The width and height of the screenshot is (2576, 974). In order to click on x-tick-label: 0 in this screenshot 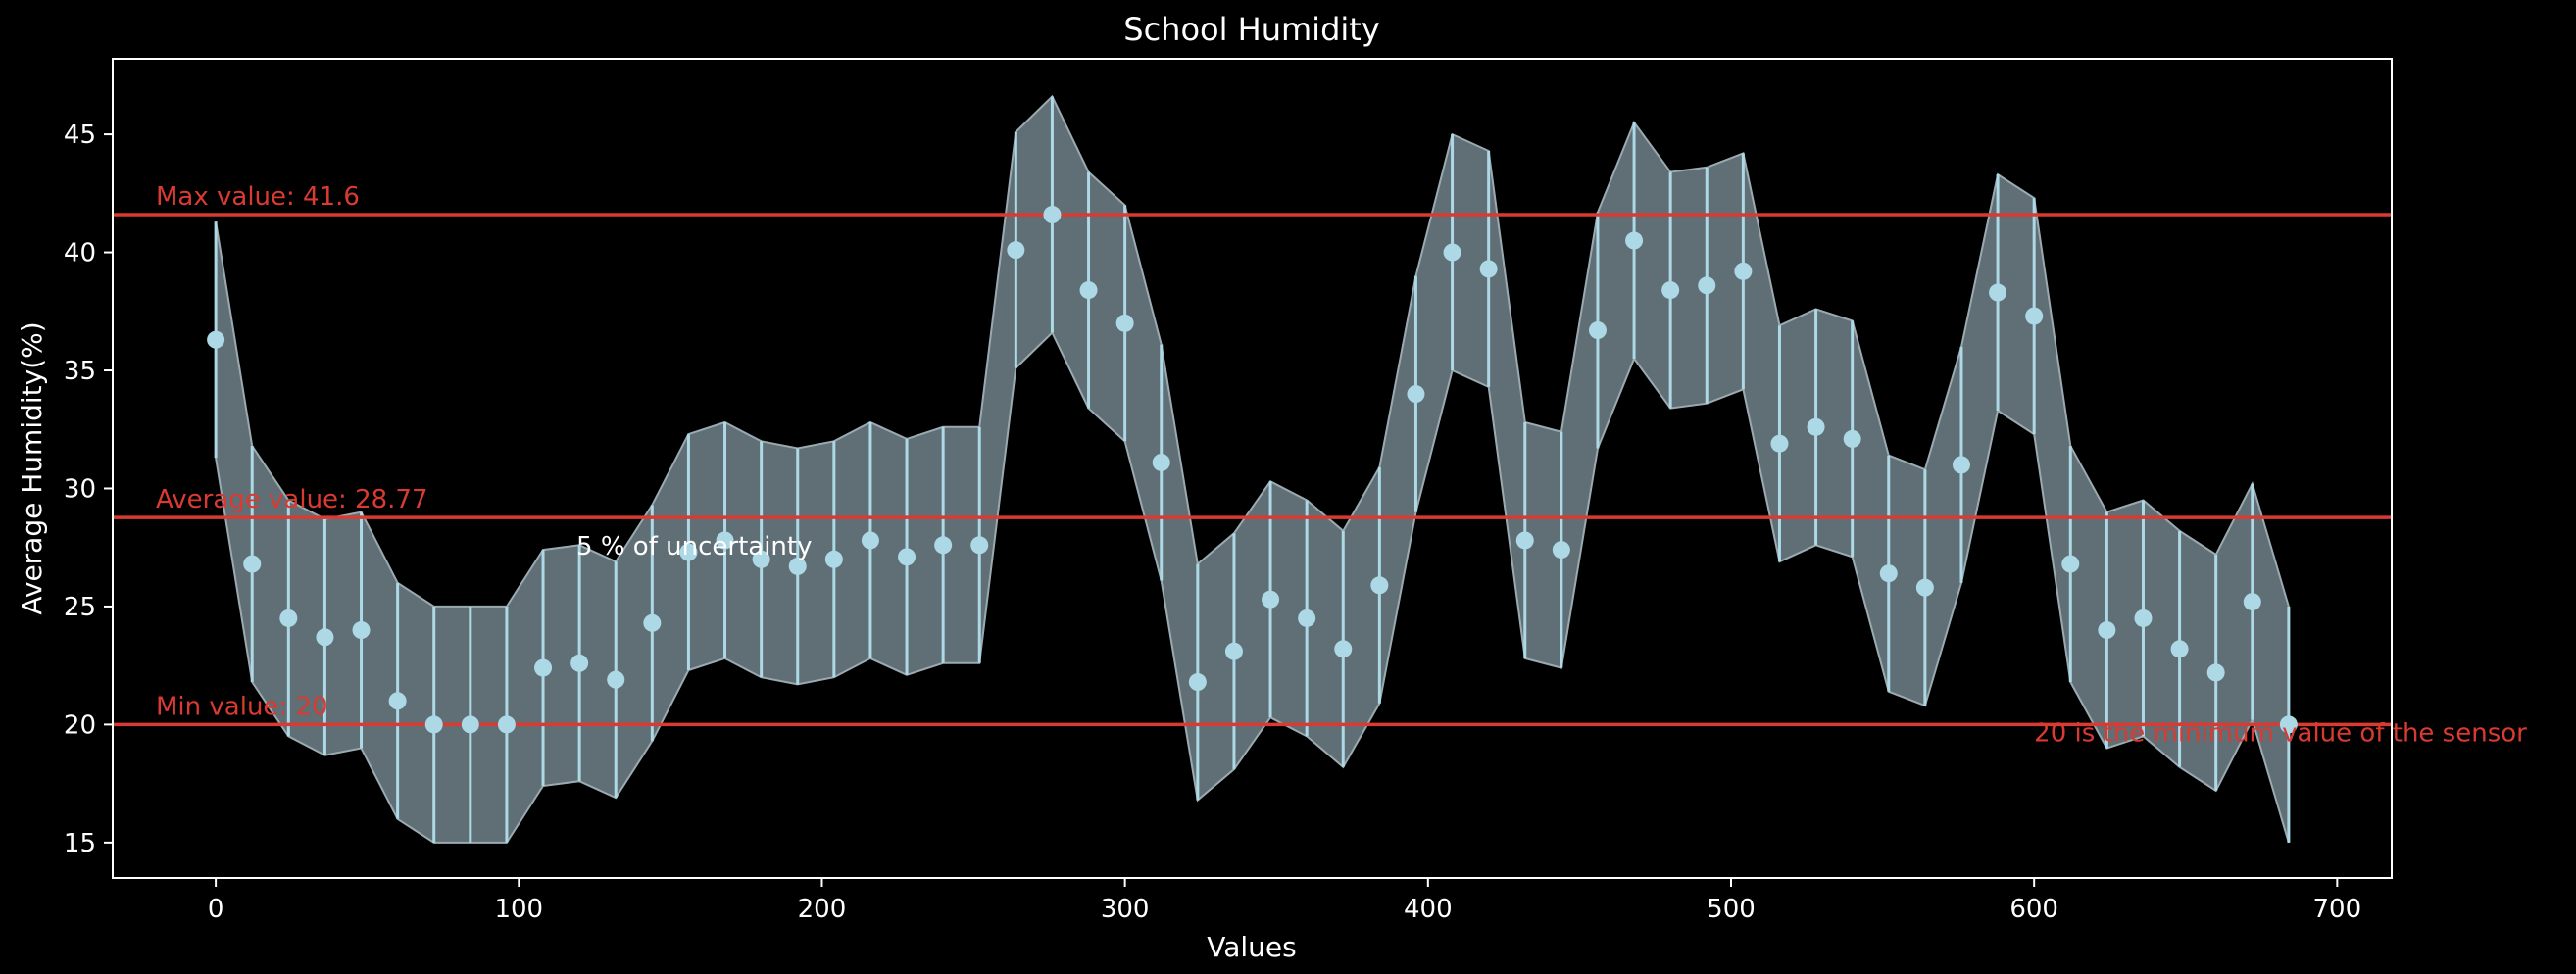, I will do `click(216, 909)`.